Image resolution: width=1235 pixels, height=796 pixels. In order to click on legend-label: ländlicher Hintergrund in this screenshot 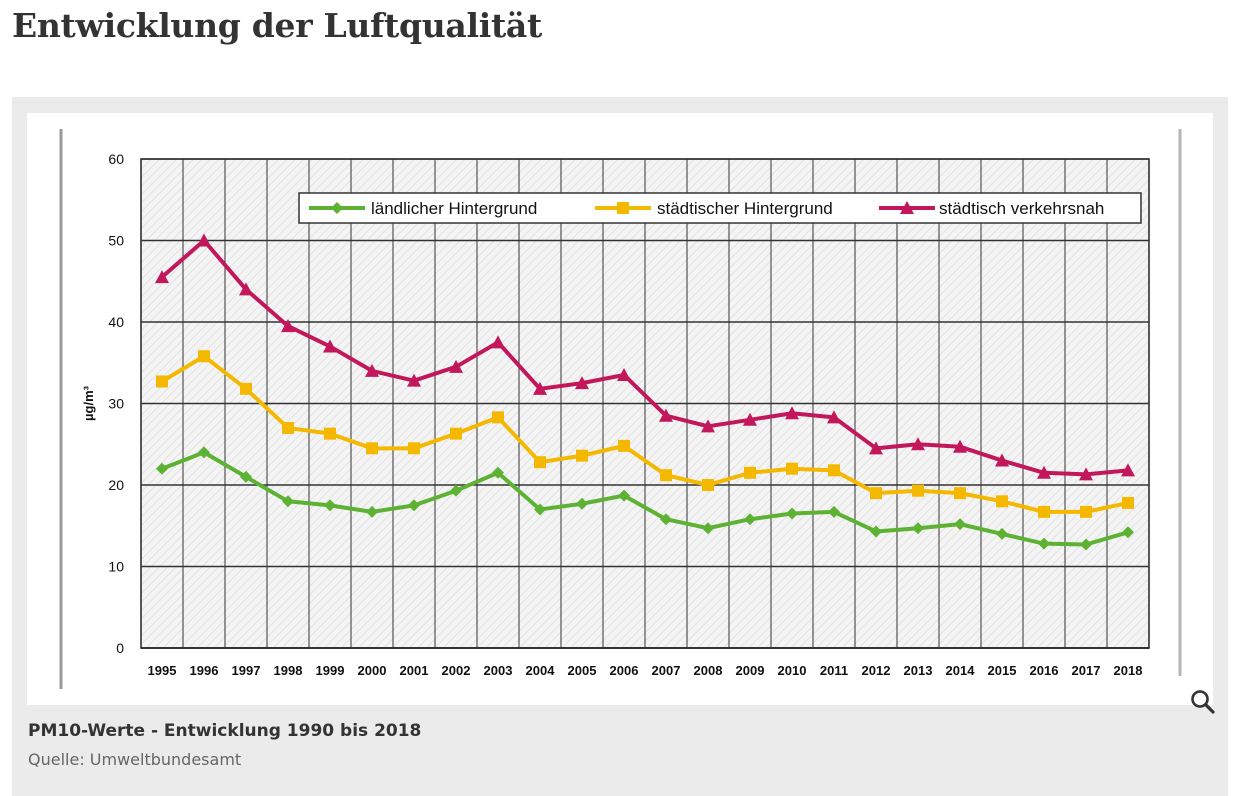, I will do `click(454, 208)`.